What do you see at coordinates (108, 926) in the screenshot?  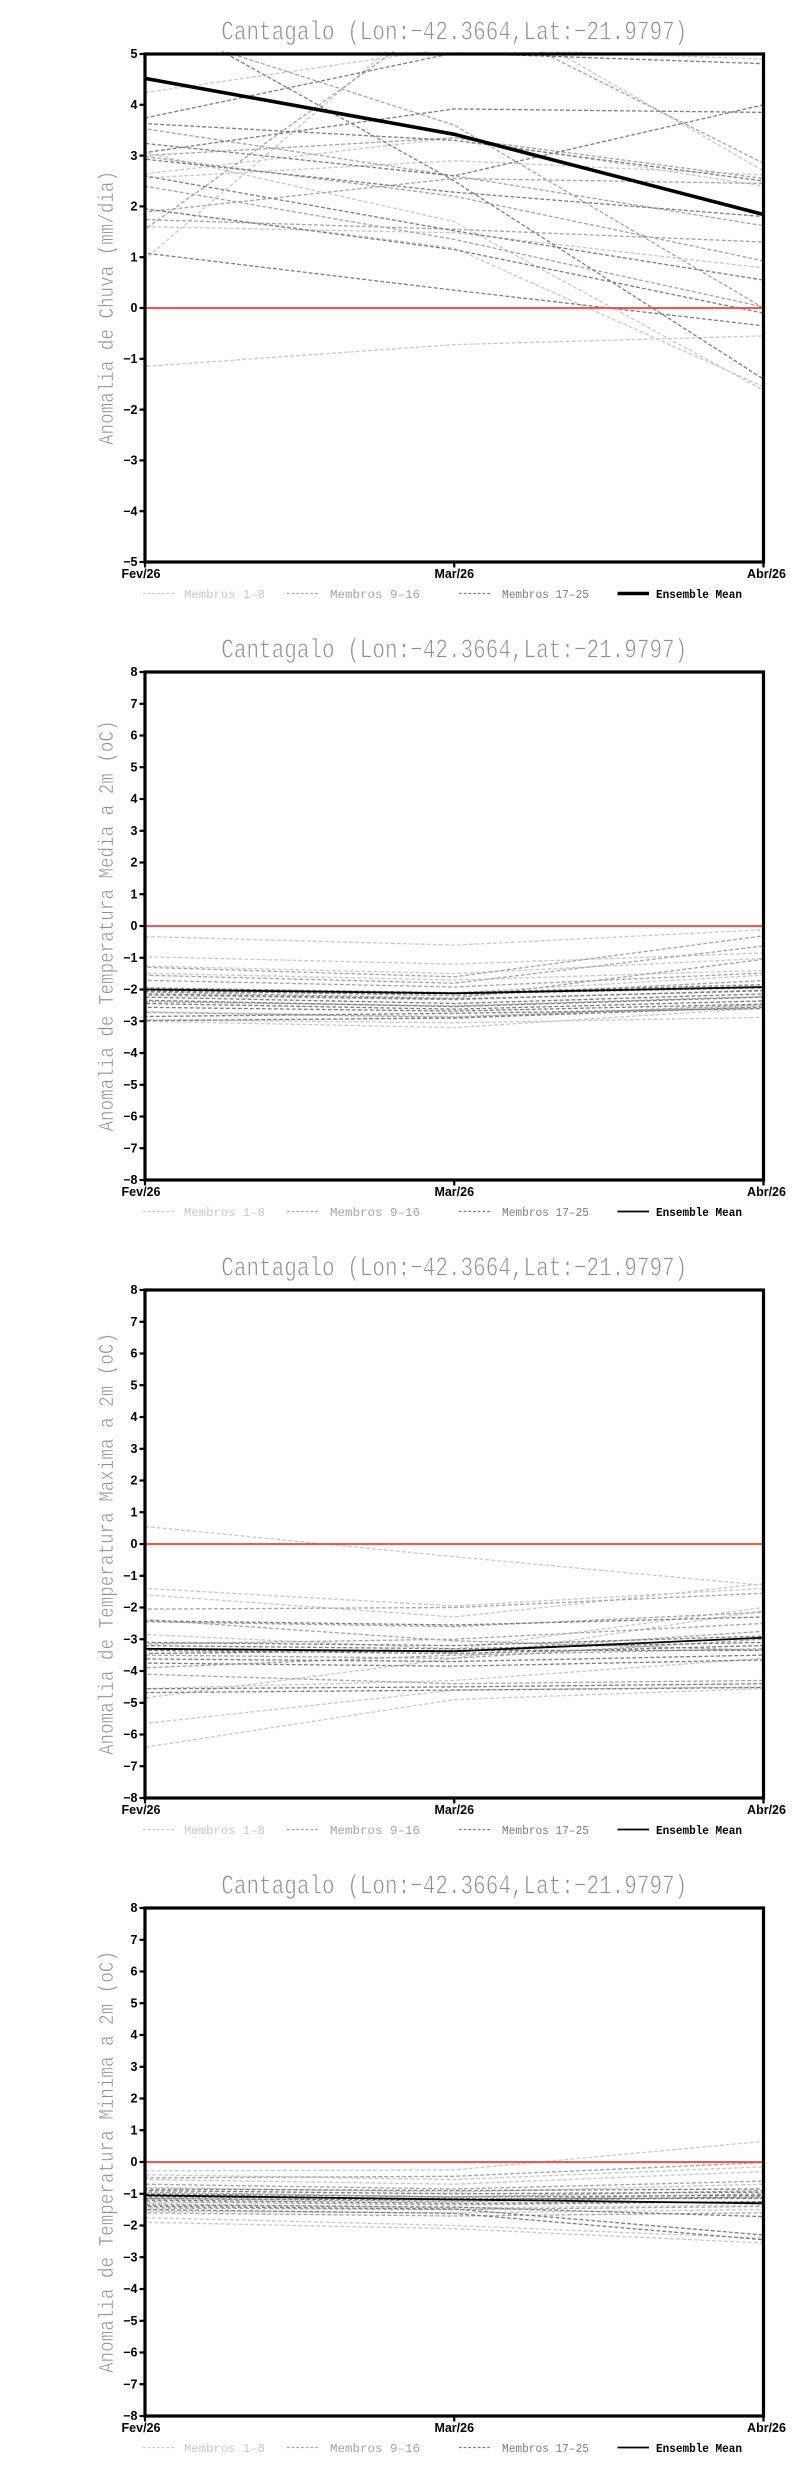 I see `svg-text:Anomalia de Temperatura Media: Anomalia de Temperatura Media a 2m (oC)` at bounding box center [108, 926].